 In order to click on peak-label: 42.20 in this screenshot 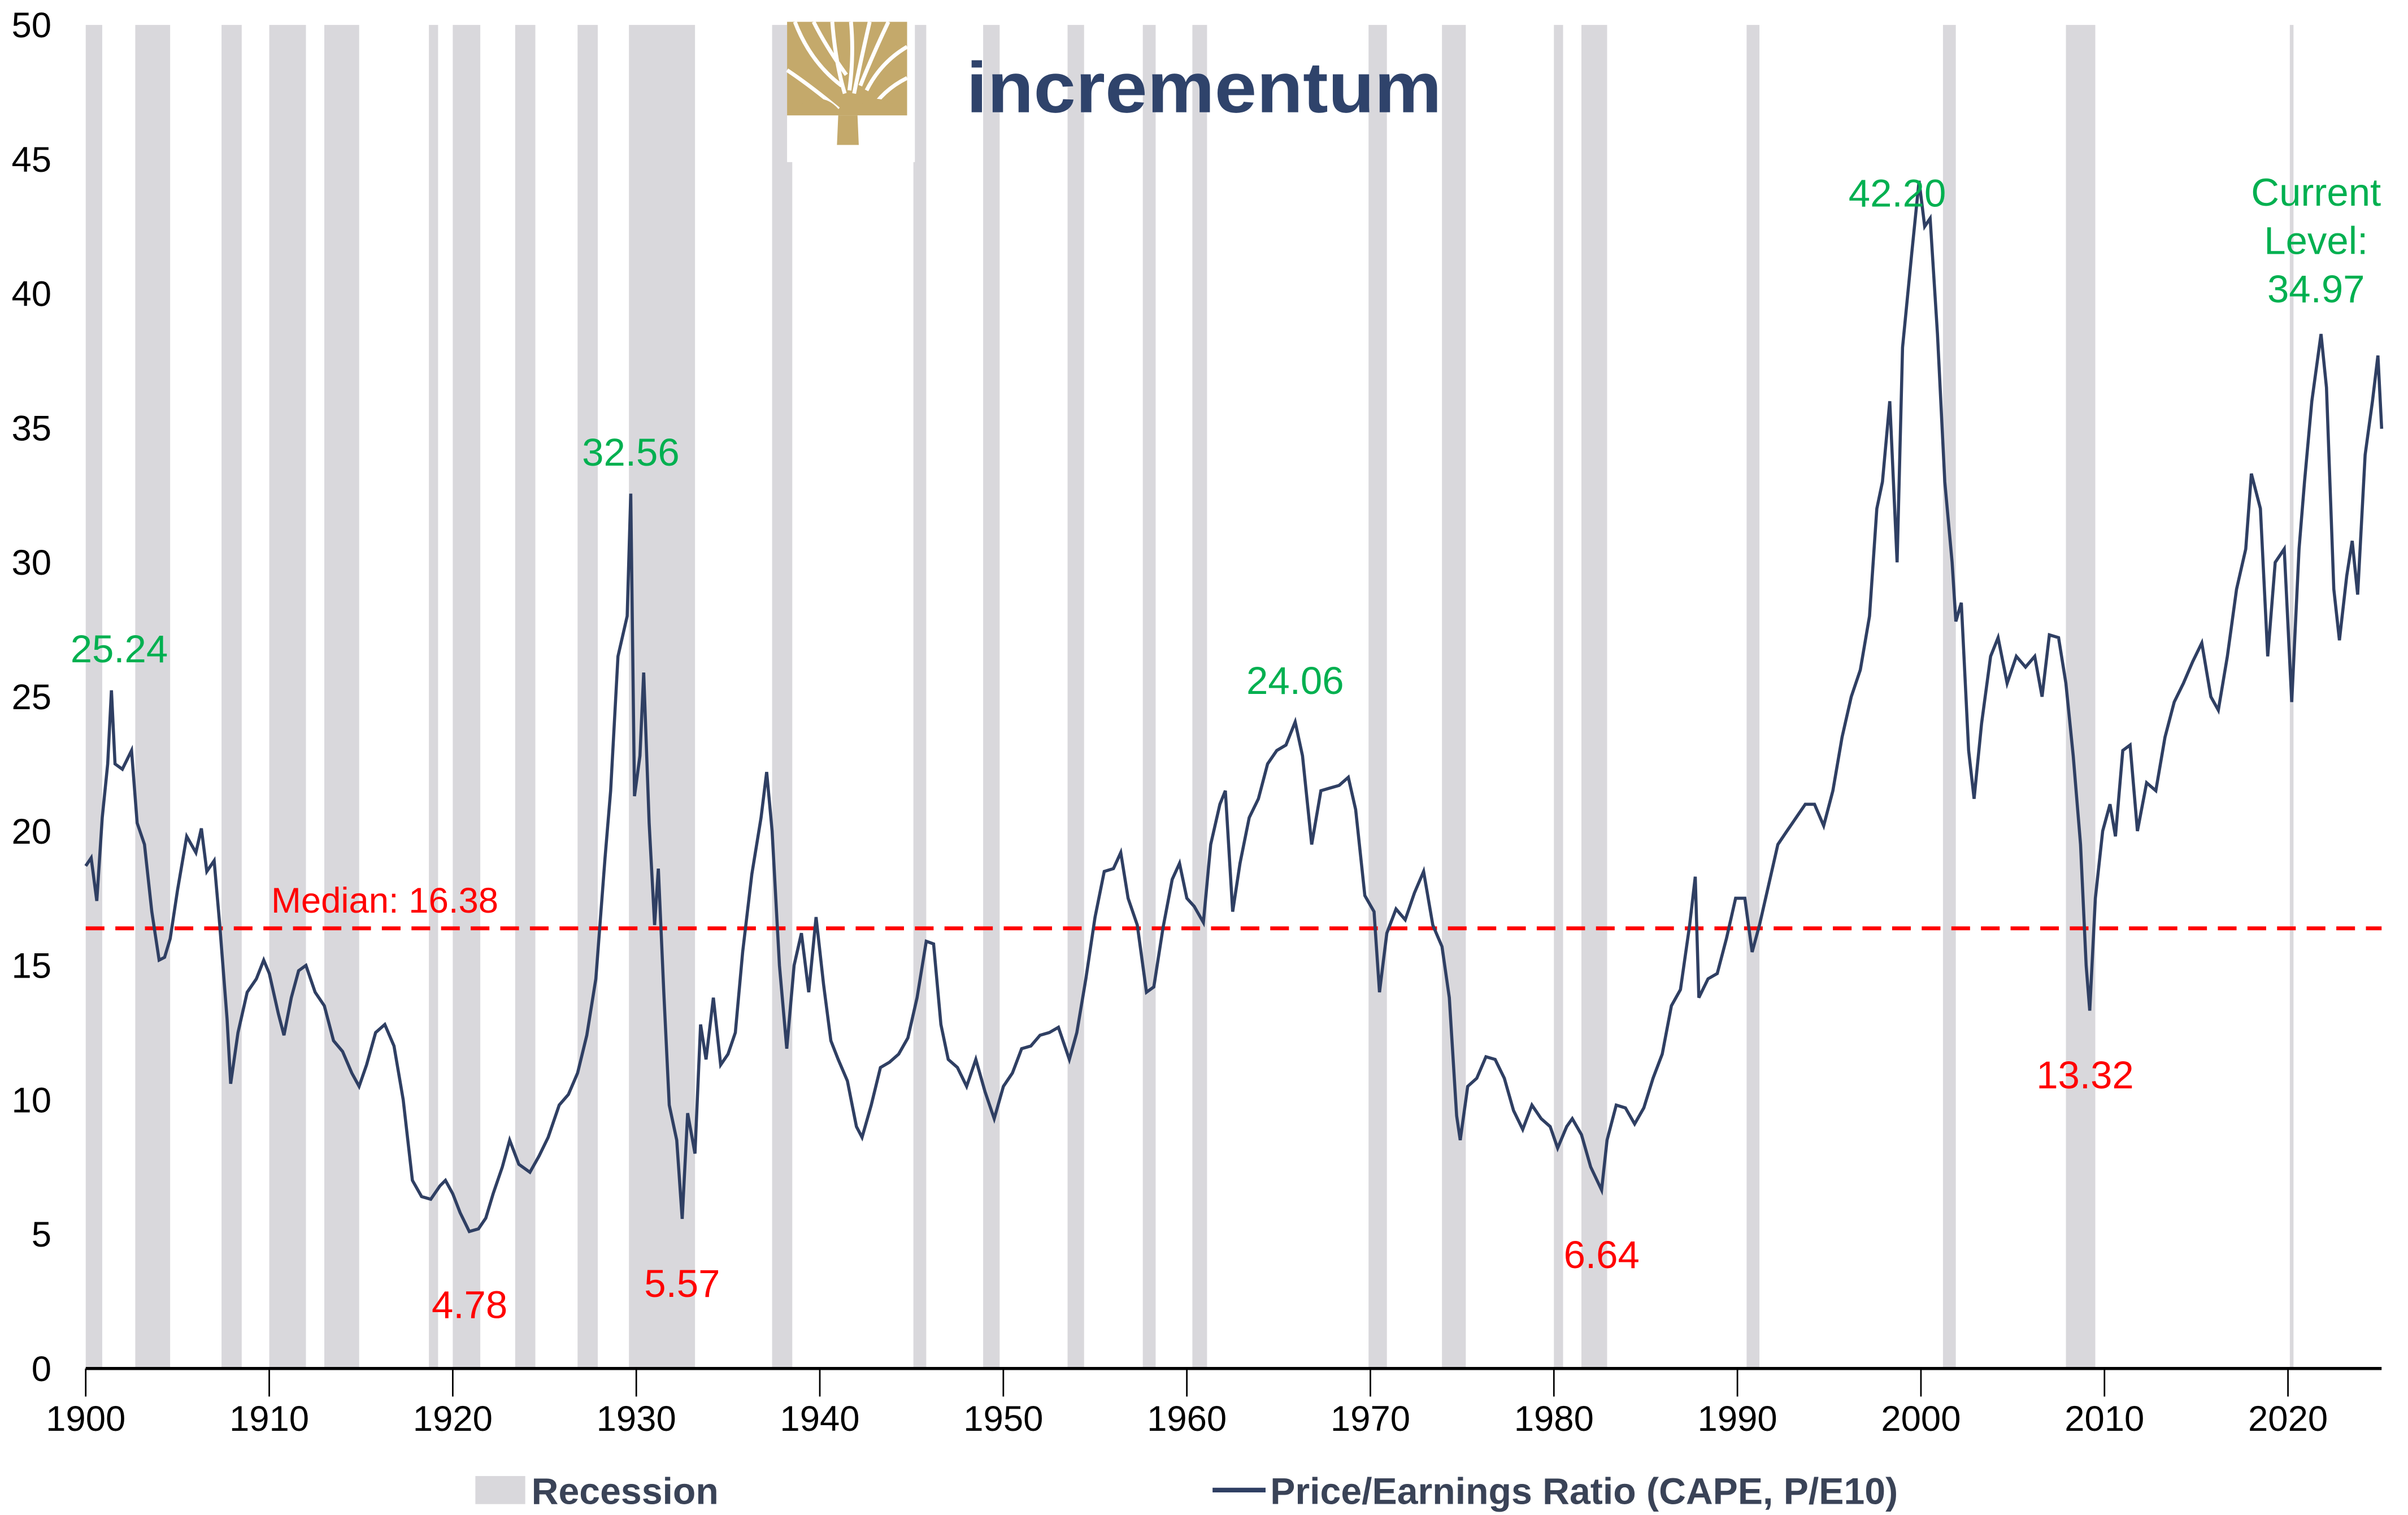, I will do `click(1897, 193)`.